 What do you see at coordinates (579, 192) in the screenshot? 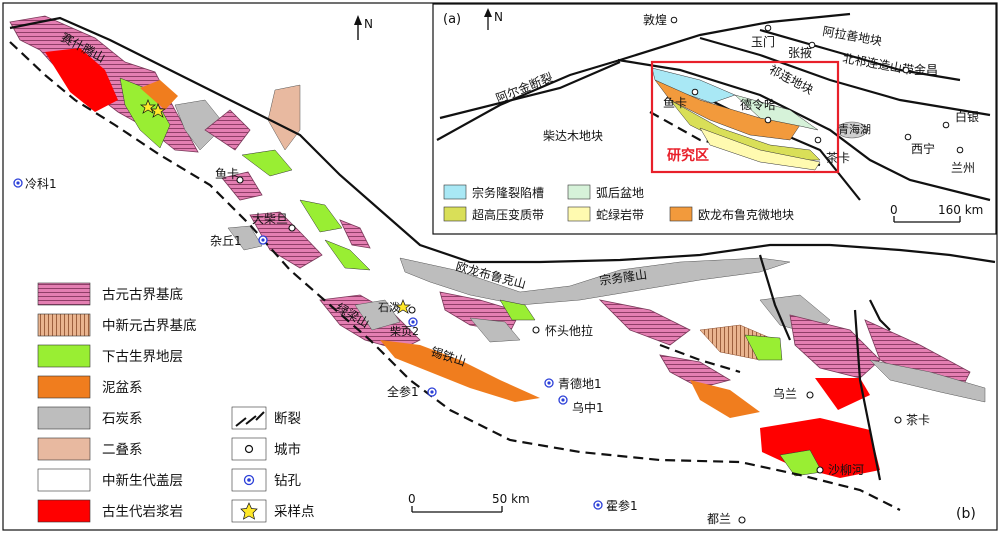
I see `inset-legend-swatch-backarc` at bounding box center [579, 192].